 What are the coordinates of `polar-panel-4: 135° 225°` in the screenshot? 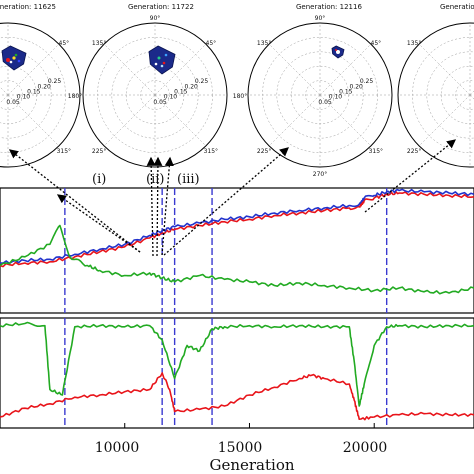 It's located at (435, 95).